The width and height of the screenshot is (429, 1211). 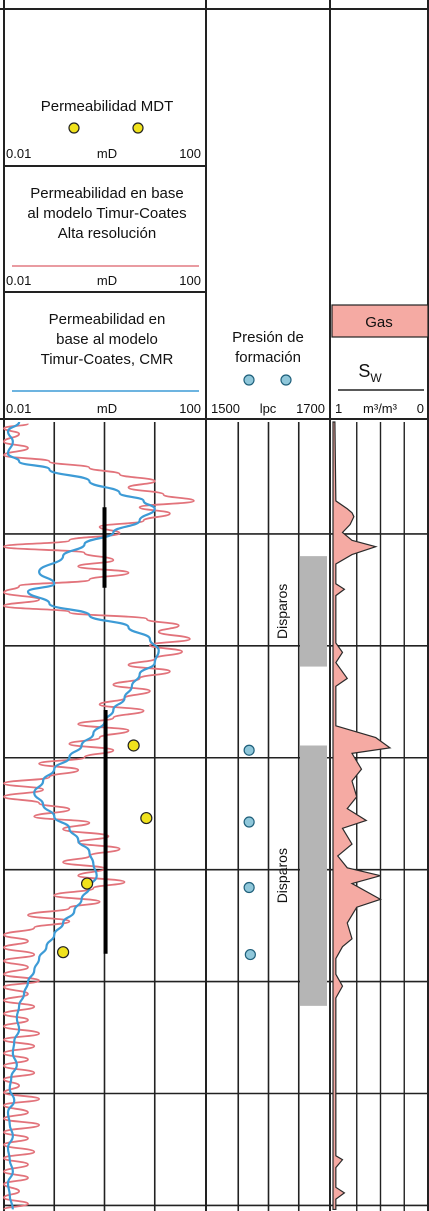 What do you see at coordinates (107, 153) in the screenshot?
I see `mdt-scale-unit: mD` at bounding box center [107, 153].